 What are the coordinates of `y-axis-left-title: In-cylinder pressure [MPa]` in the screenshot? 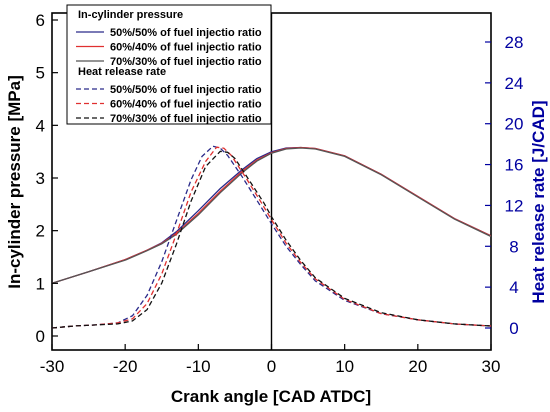 It's located at (14, 182).